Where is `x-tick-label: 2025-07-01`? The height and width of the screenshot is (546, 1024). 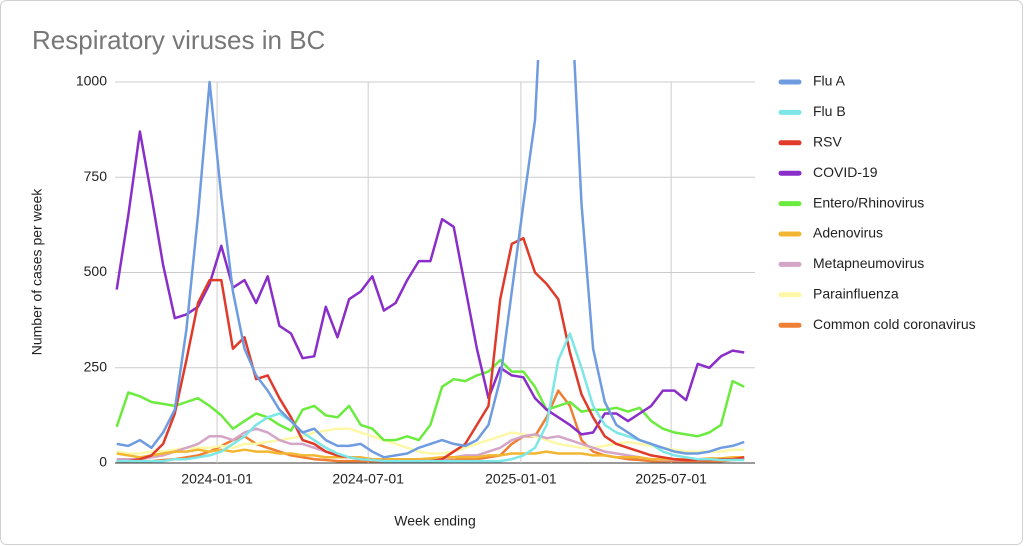 x-tick-label: 2025-07-01 is located at coordinates (671, 479).